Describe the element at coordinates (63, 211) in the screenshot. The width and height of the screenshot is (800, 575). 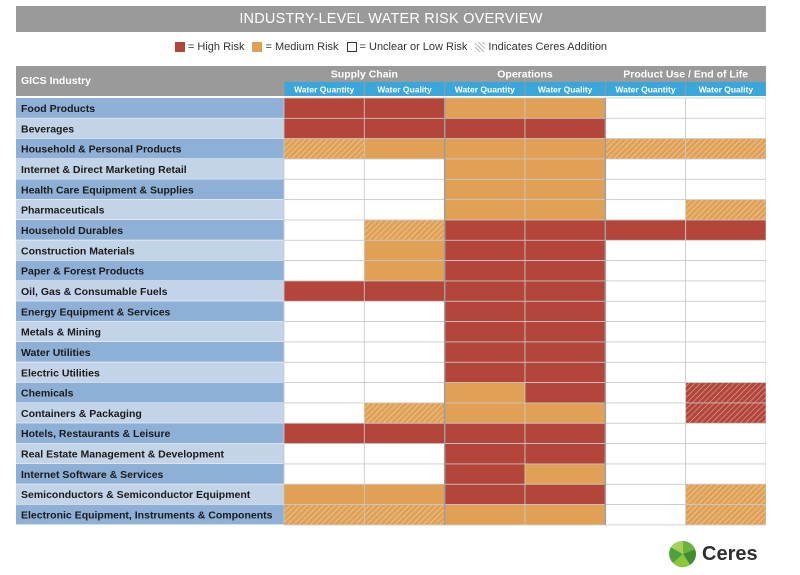
I see `industry-label: Pharmaceuticals` at that location.